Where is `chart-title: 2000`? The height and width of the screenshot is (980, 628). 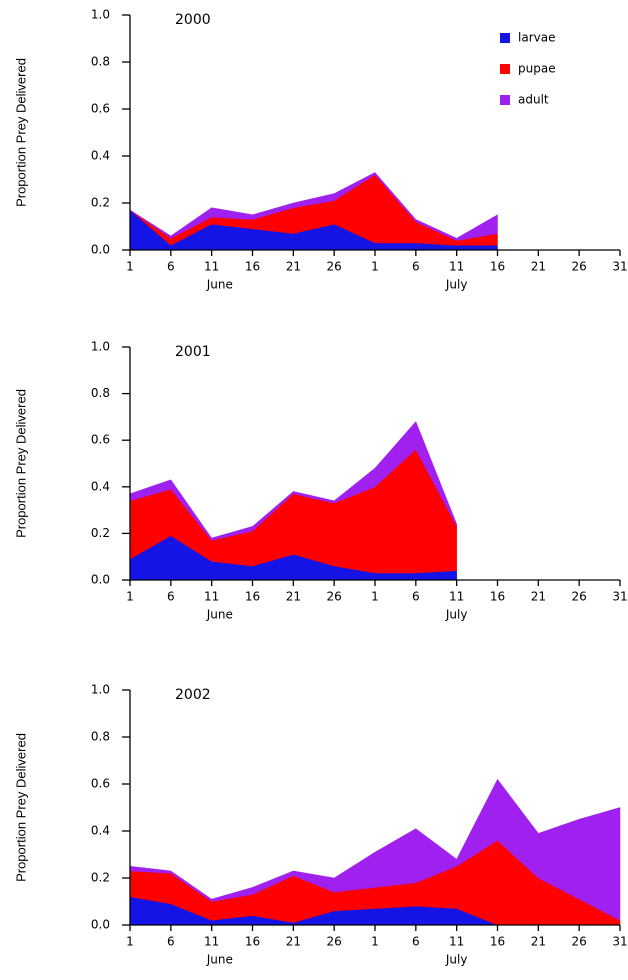
chart-title: 2000 is located at coordinates (193, 20).